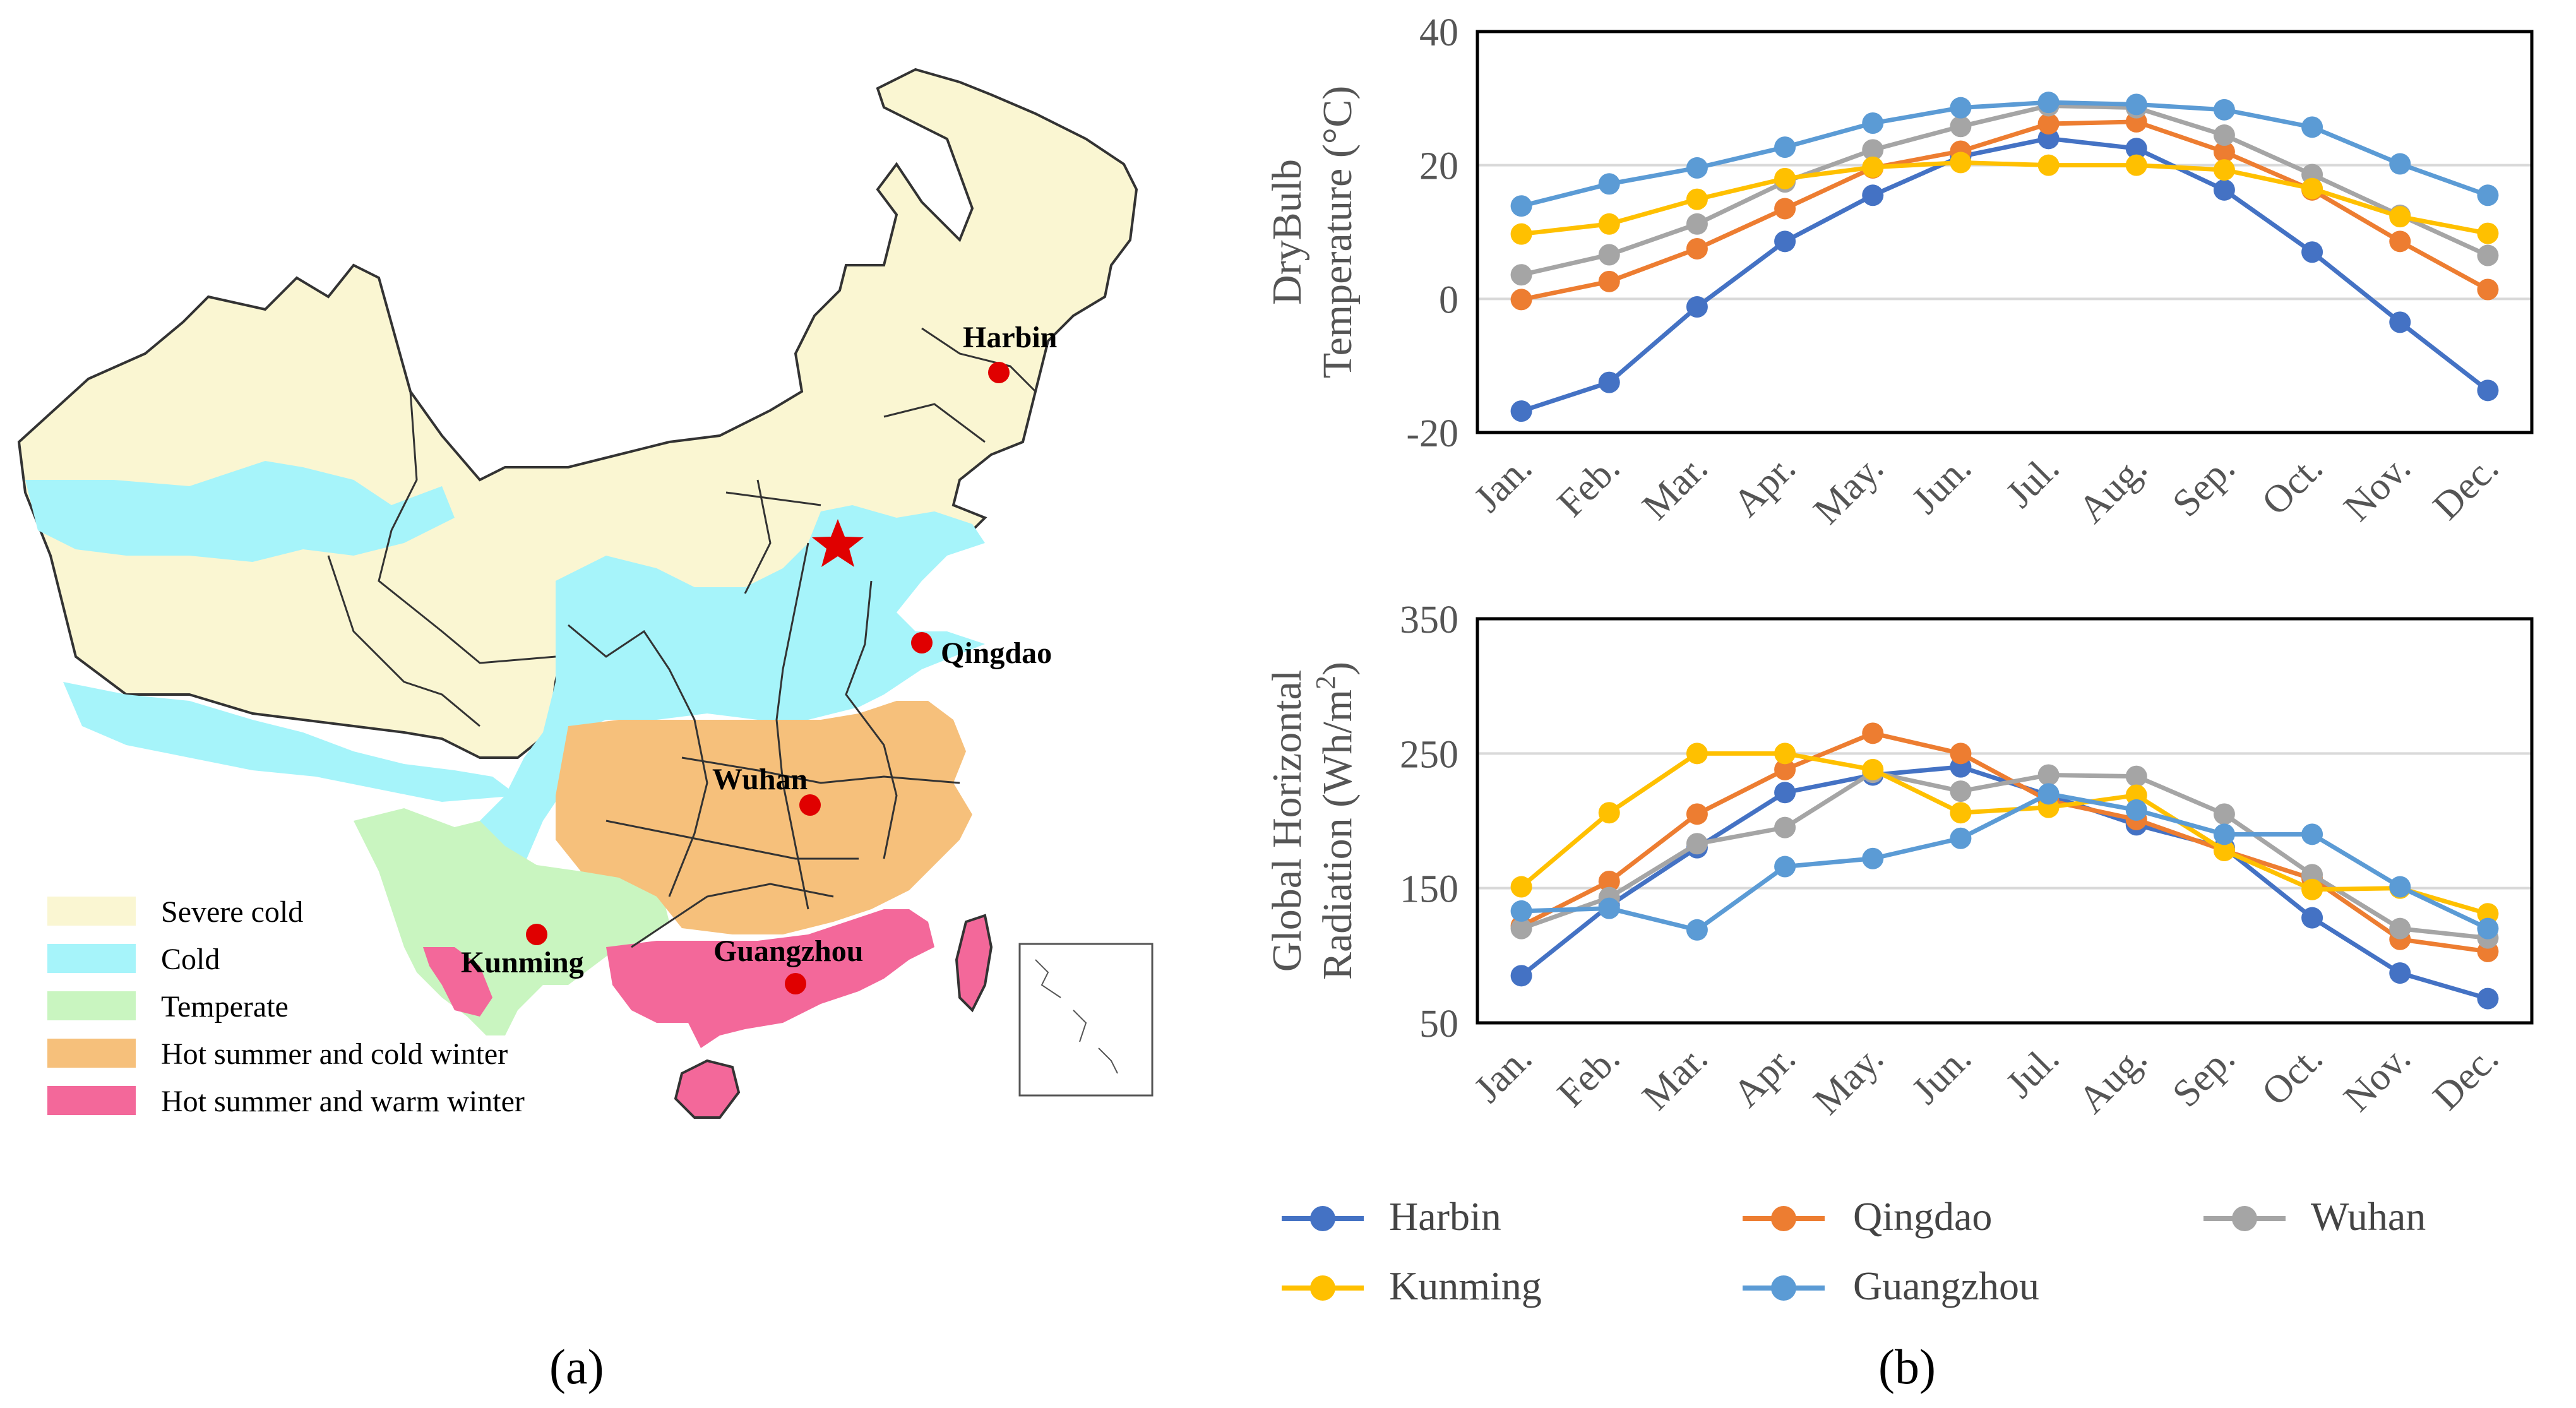 Image resolution: width=2576 pixels, height=1408 pixels. I want to click on x-tick-label: Feb., so click(1588, 485).